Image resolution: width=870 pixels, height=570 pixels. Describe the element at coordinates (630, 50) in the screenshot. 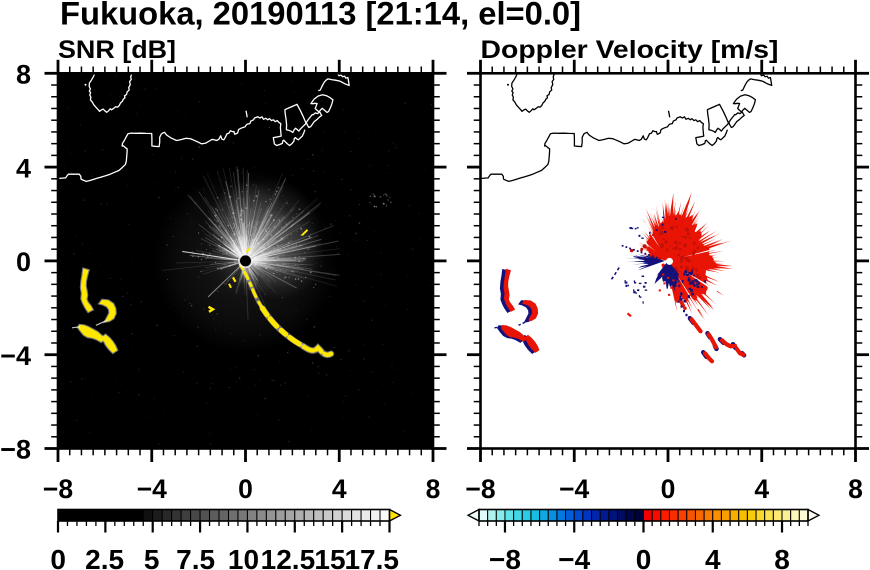

I see `svg-text: Doppler Velocity [m/s]` at that location.